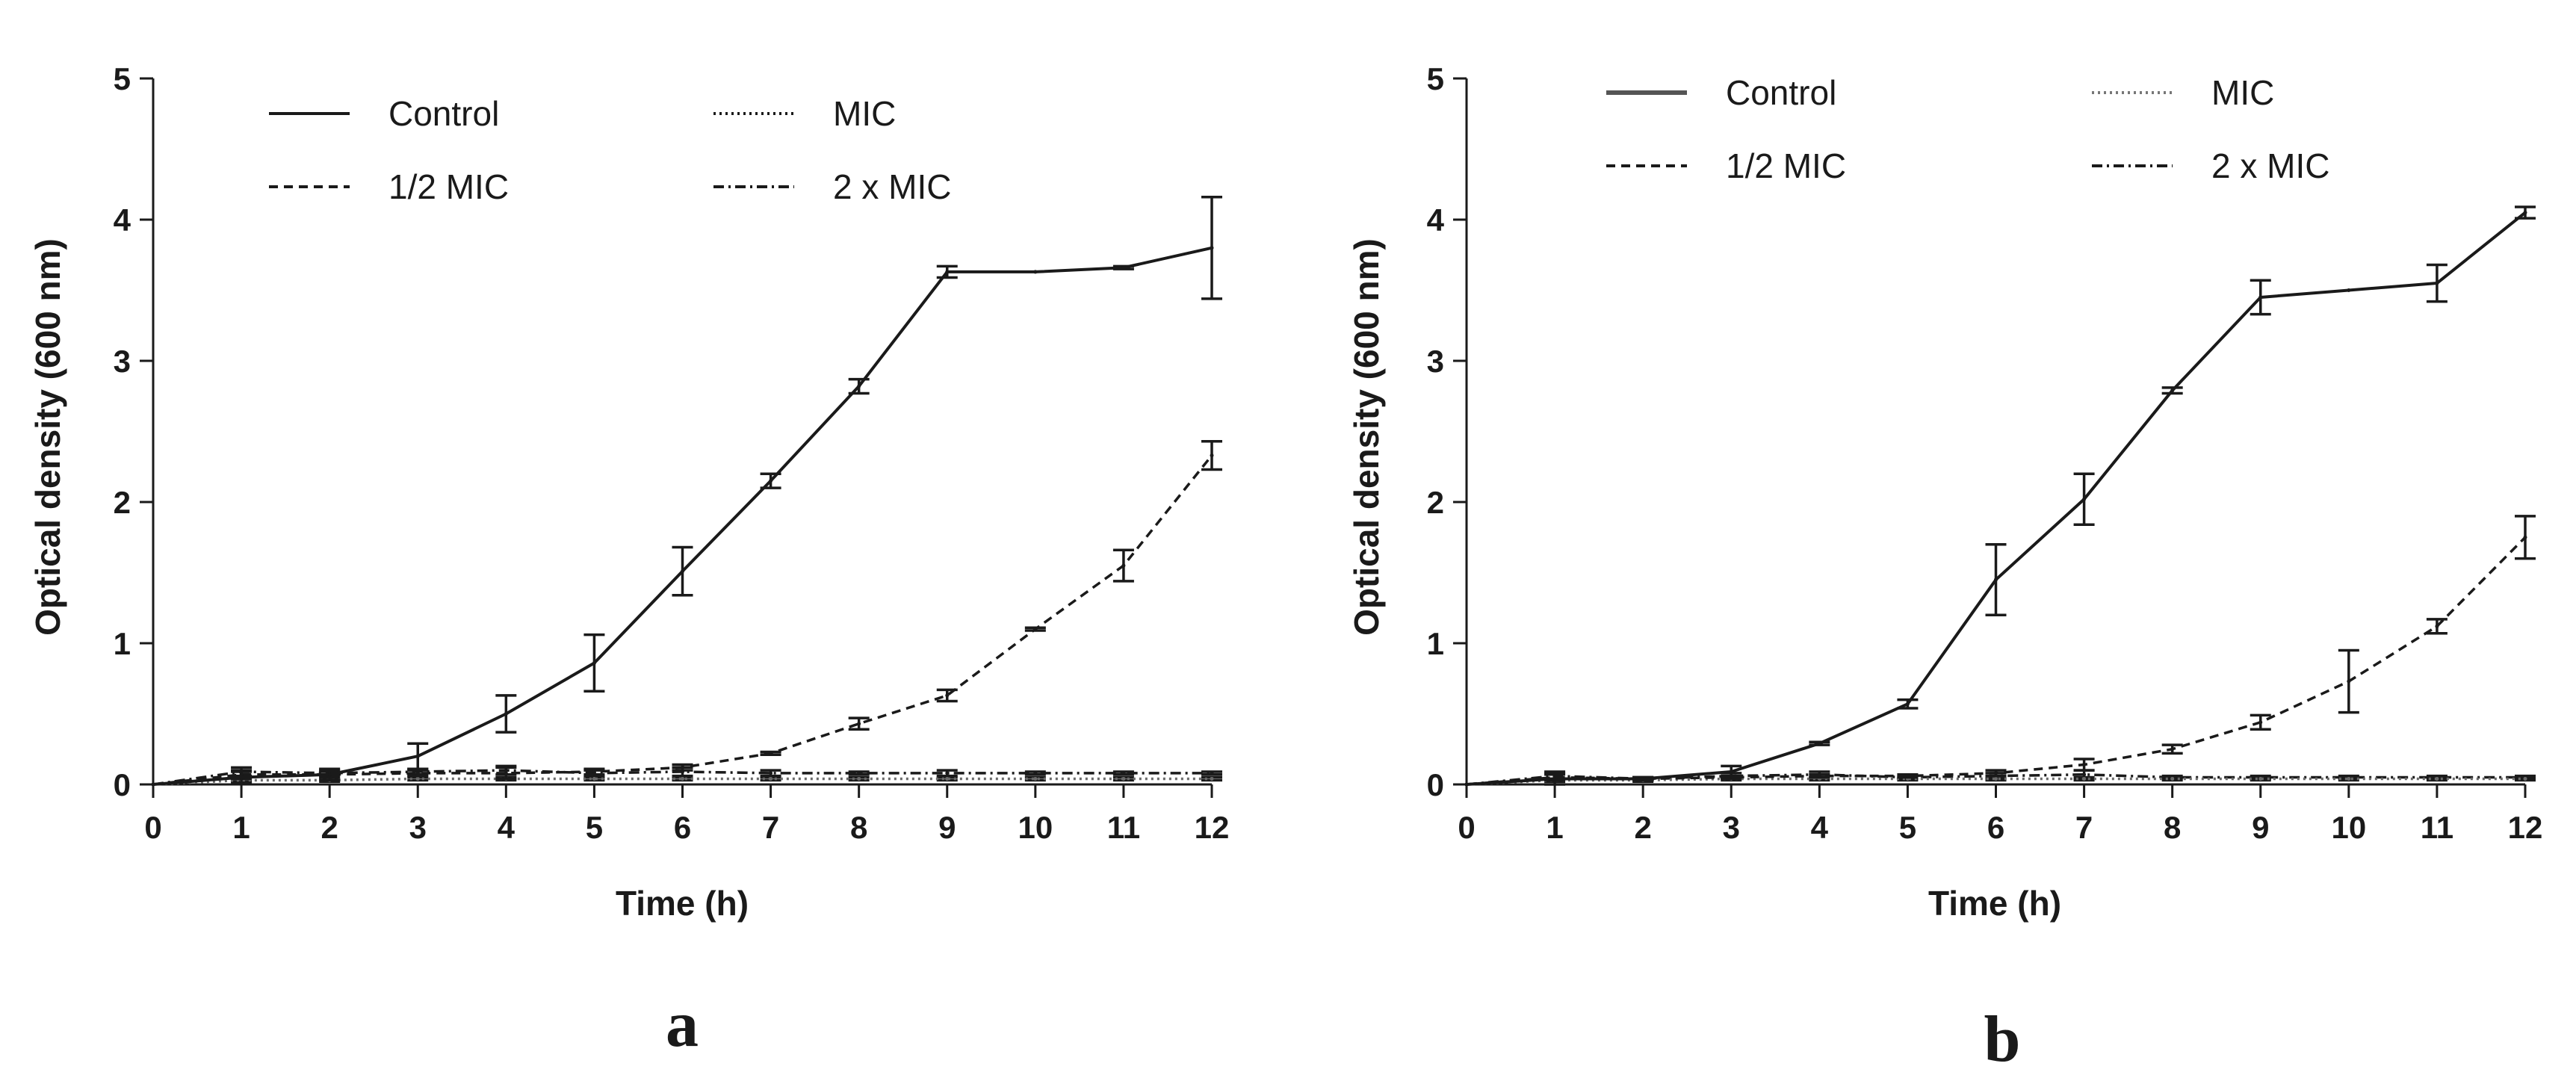 The image size is (2576, 1084). Describe the element at coordinates (1366, 437) in the screenshot. I see `y-axis-title: Optical density (600 nm)` at that location.